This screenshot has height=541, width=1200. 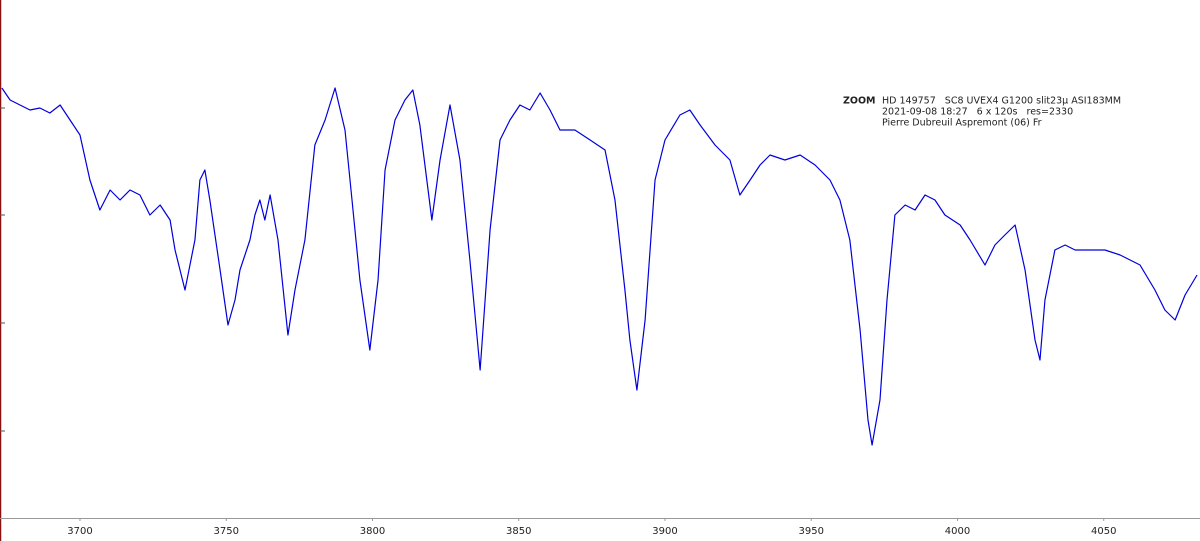 I want to click on x-tick-label: 4000, so click(x=957, y=531).